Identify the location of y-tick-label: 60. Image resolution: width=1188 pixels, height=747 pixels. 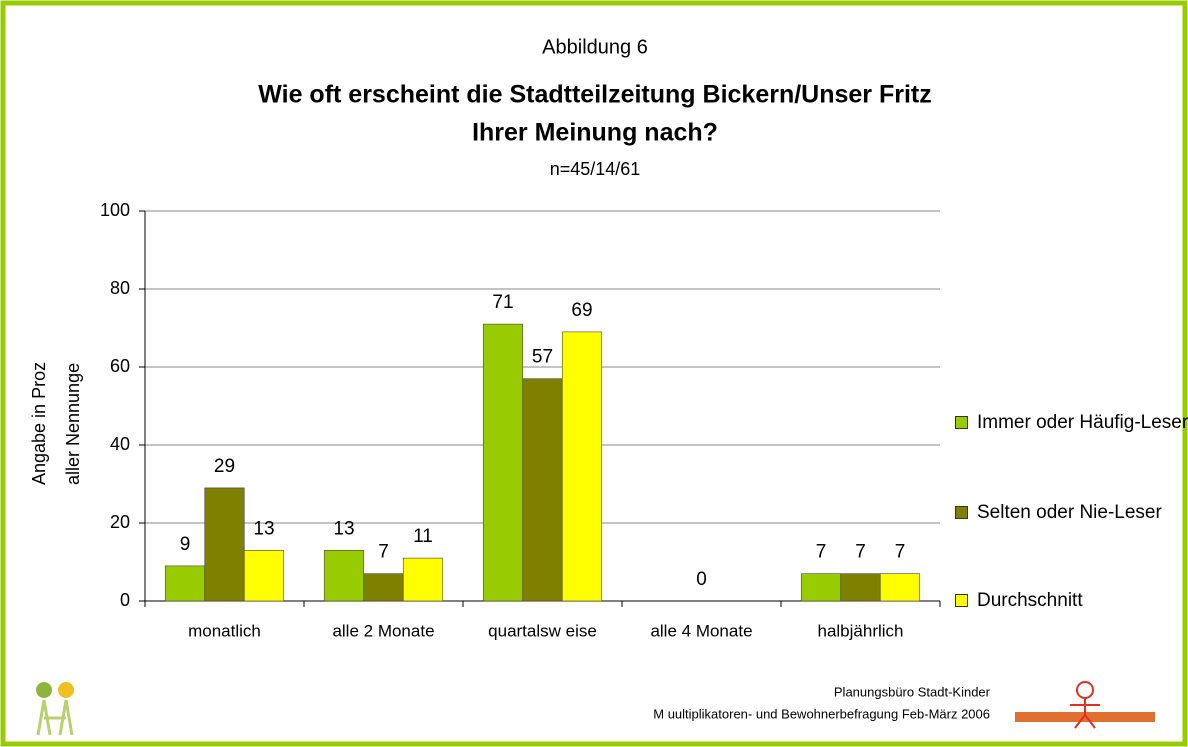
(120, 366).